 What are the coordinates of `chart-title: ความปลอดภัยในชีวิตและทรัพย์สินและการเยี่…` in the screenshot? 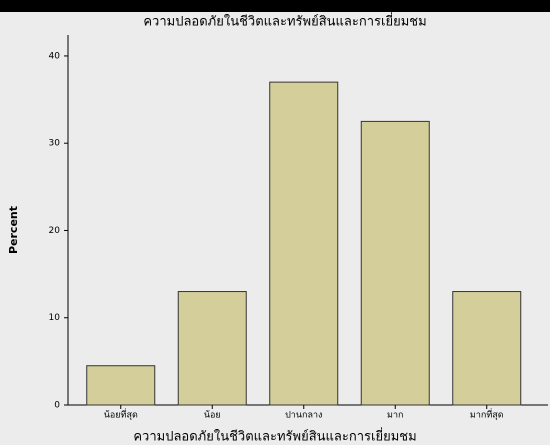 It's located at (284, 21).